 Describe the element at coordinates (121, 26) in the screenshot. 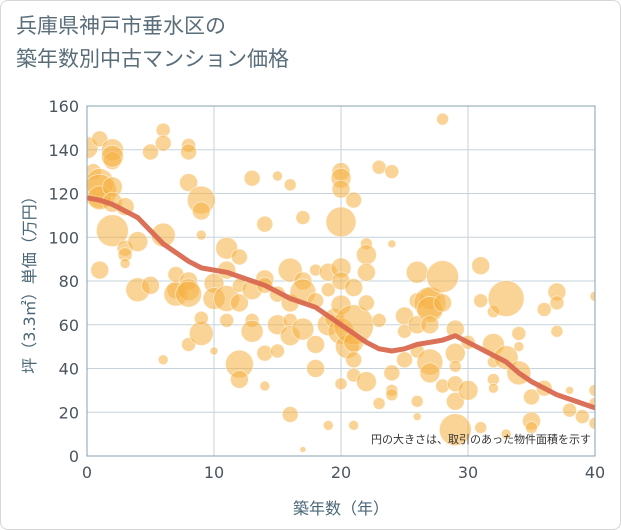

I see `chart-title-line-1: 兵庫県神戸市垂水区の` at that location.